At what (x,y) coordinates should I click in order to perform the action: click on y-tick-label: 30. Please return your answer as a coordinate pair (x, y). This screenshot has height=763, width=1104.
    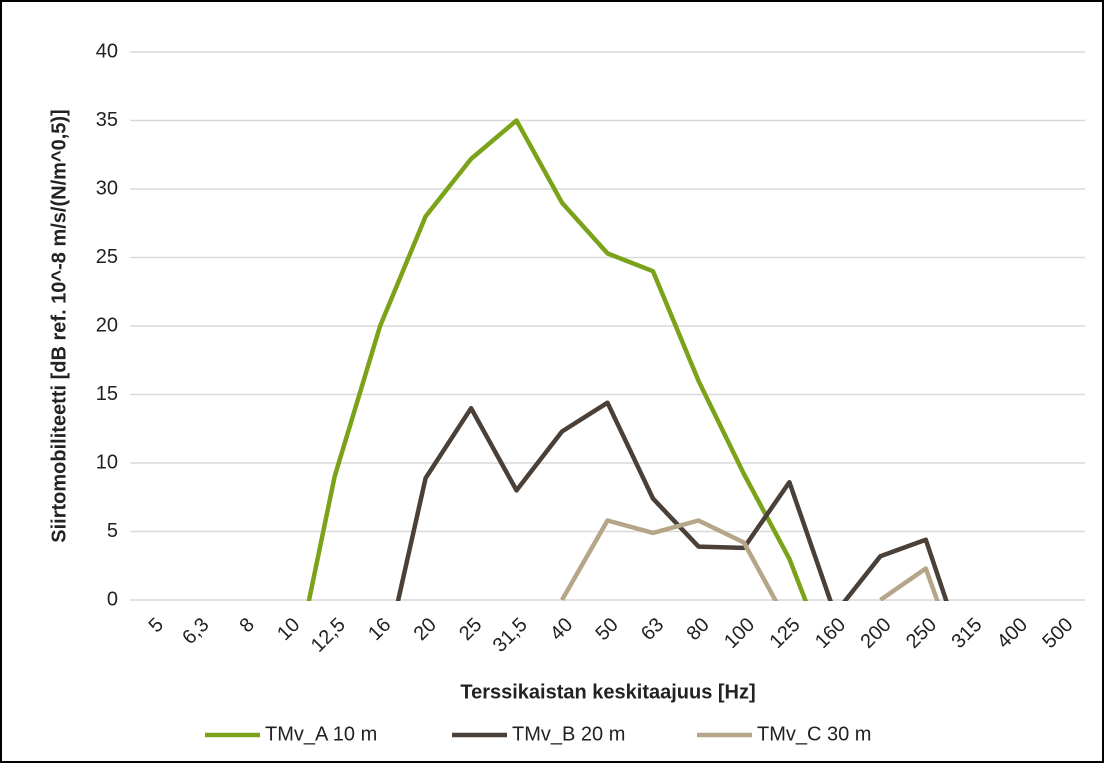
    Looking at the image, I should click on (107, 188).